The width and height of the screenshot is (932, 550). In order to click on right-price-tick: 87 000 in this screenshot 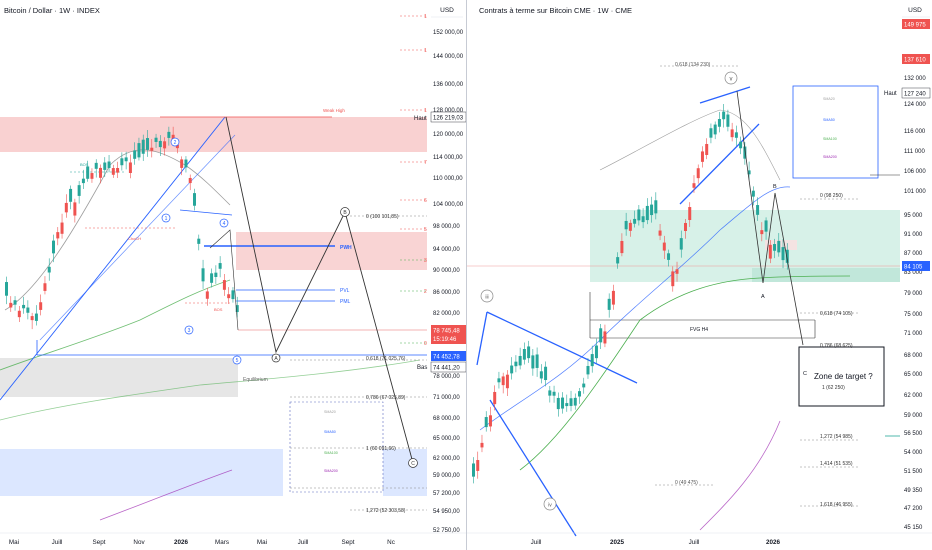, I will do `click(913, 254)`.